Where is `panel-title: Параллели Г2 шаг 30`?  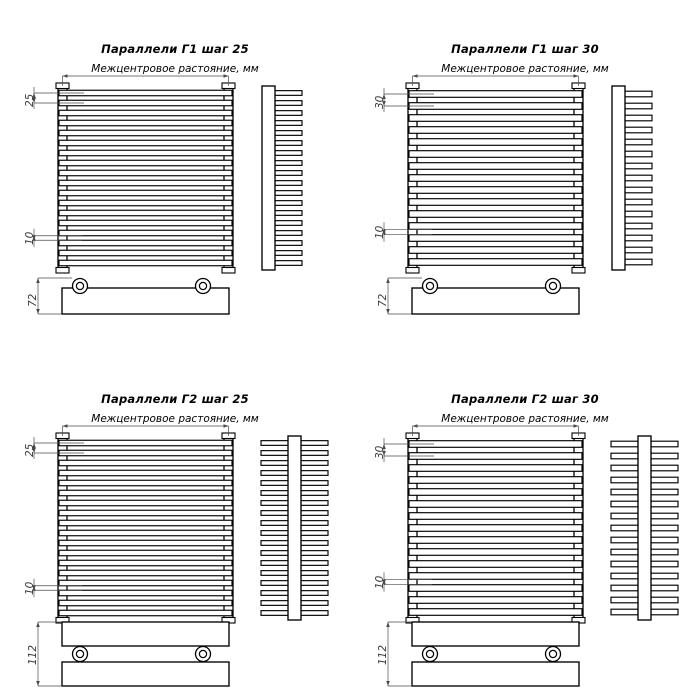 panel-title: Параллели Г2 шаг 30 is located at coordinates (525, 399).